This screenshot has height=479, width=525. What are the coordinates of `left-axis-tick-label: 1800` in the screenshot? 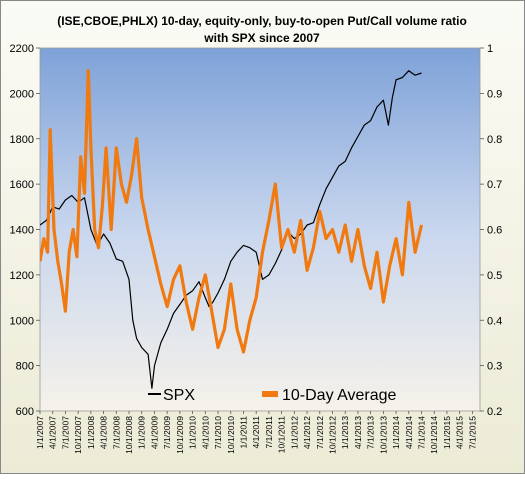 It's located at (22, 140).